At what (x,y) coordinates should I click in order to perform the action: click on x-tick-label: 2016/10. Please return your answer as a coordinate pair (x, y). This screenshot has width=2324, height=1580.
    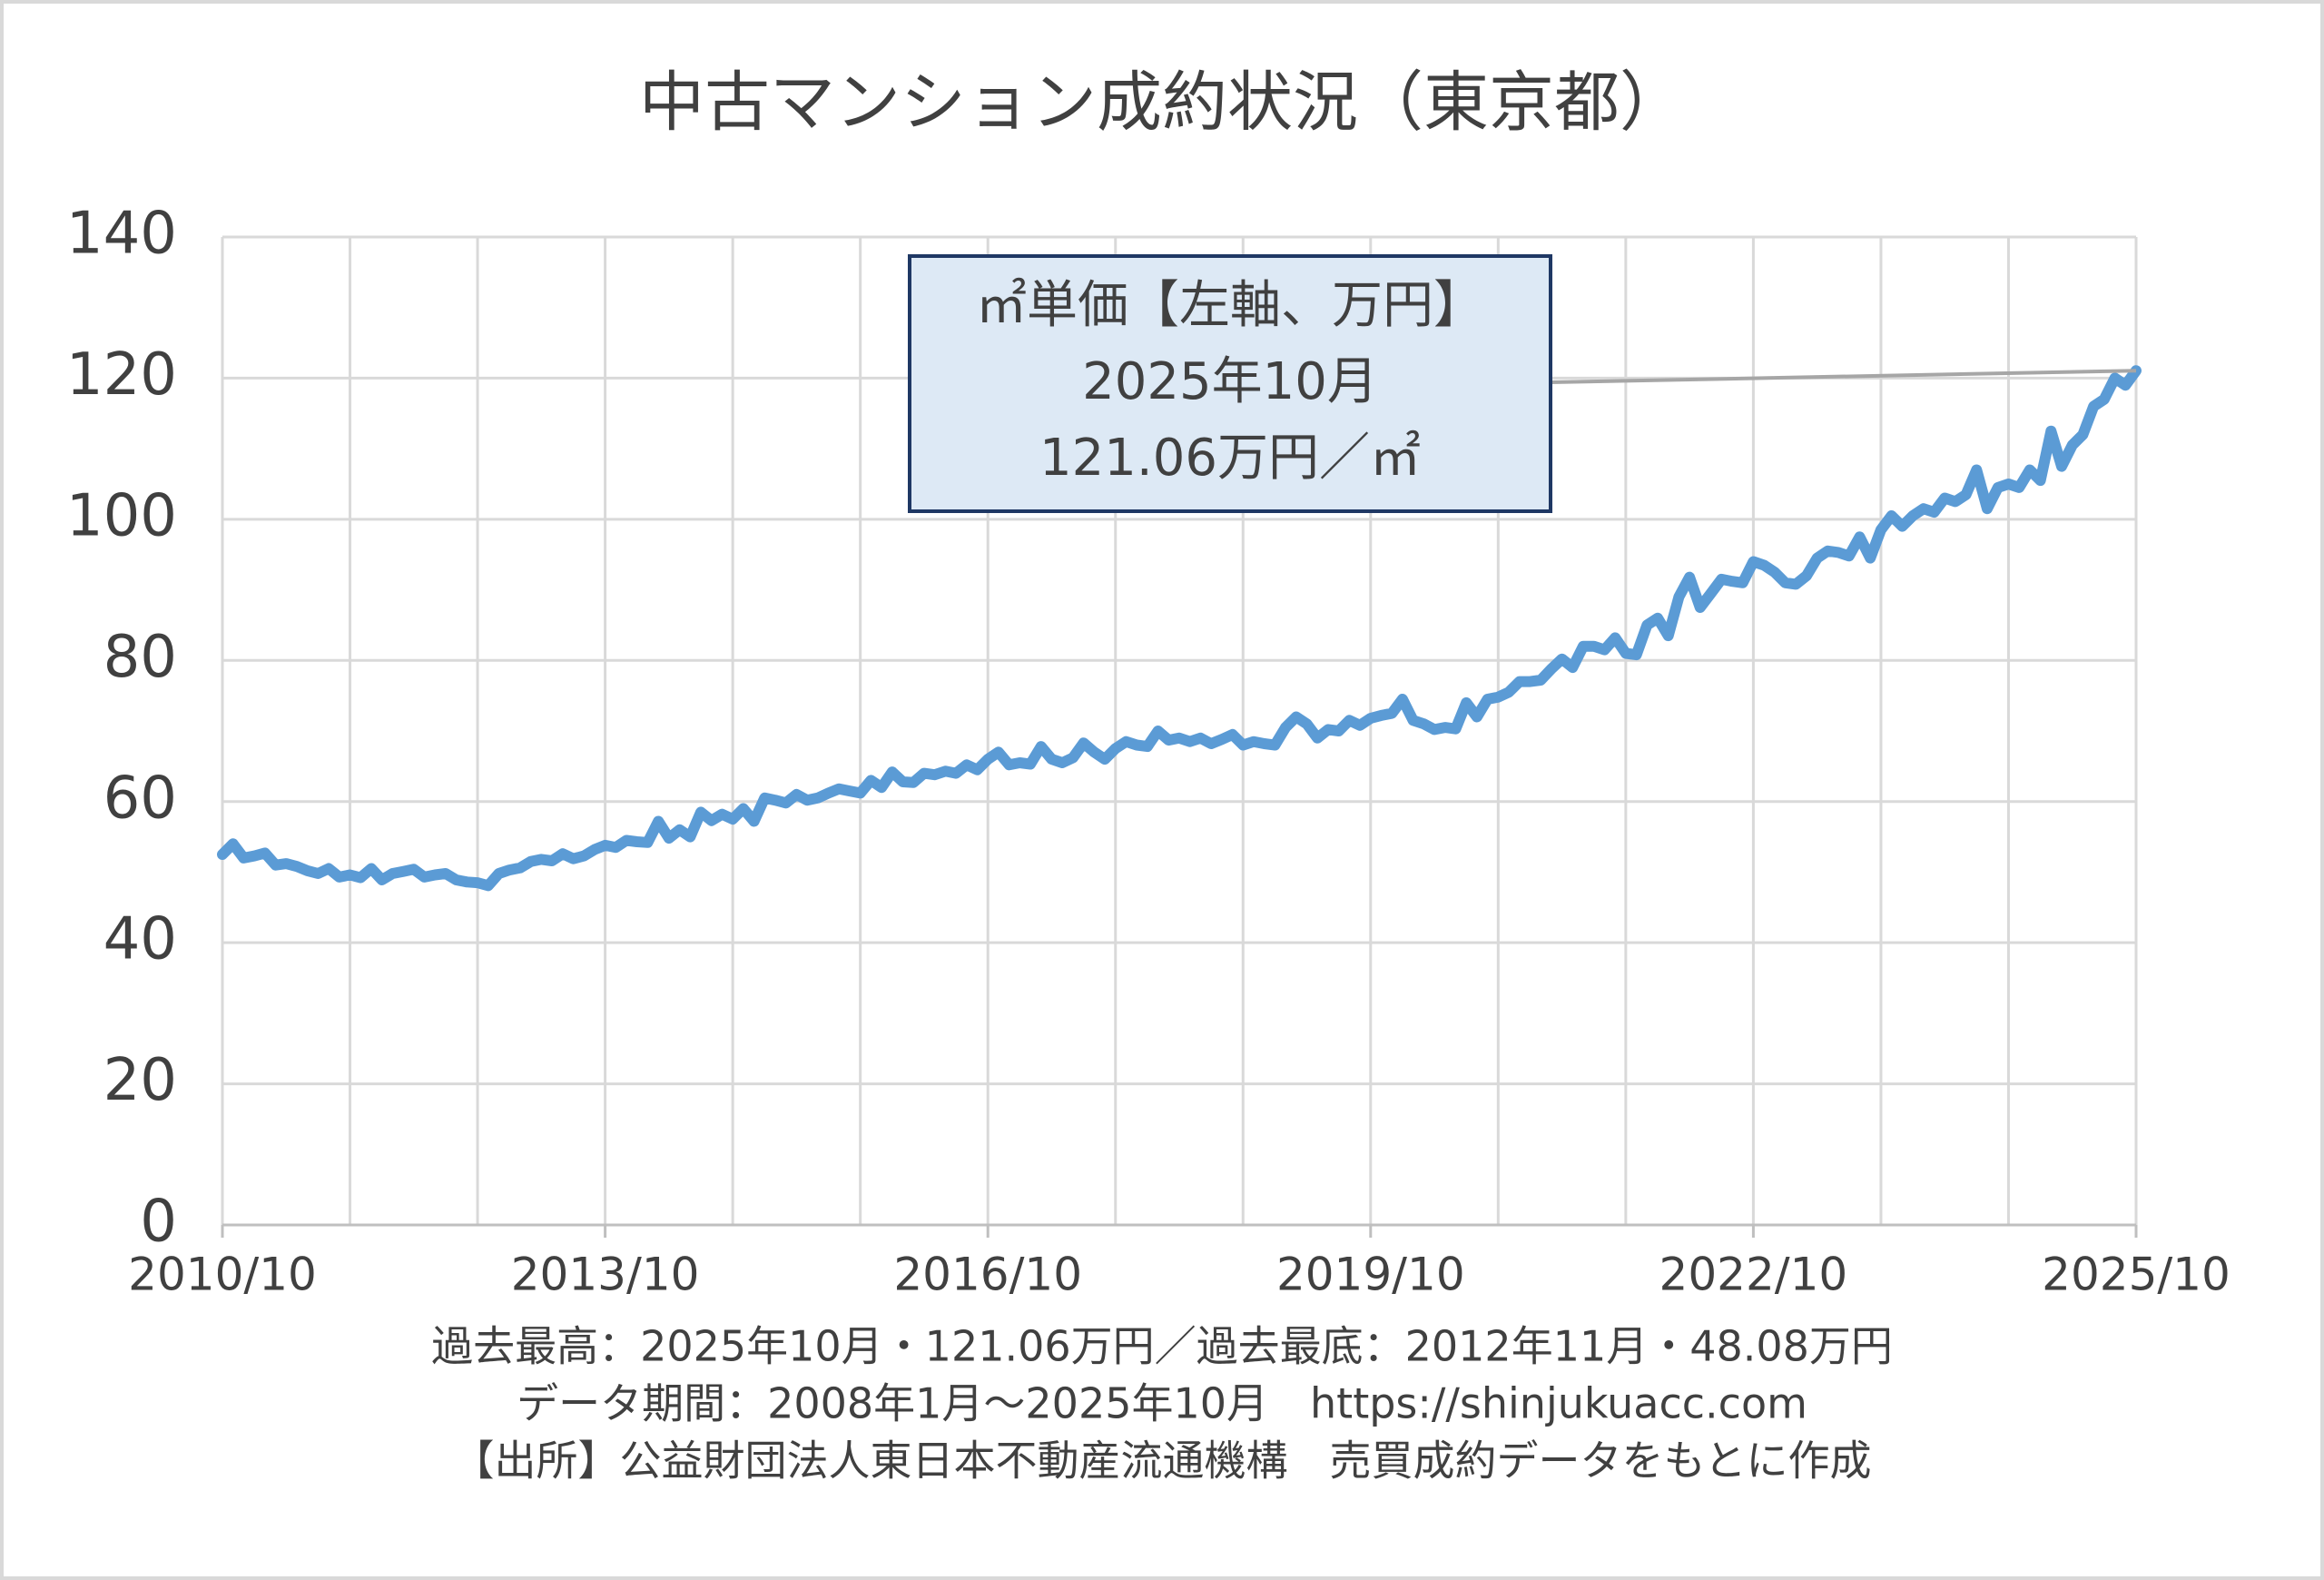
    Looking at the image, I should click on (987, 1275).